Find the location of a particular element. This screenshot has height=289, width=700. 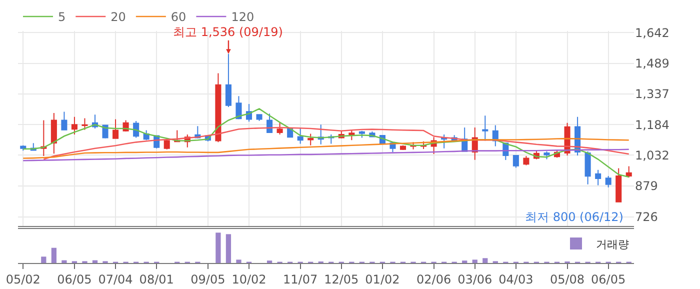

x-tick-label: 05/02 is located at coordinates (23, 279).